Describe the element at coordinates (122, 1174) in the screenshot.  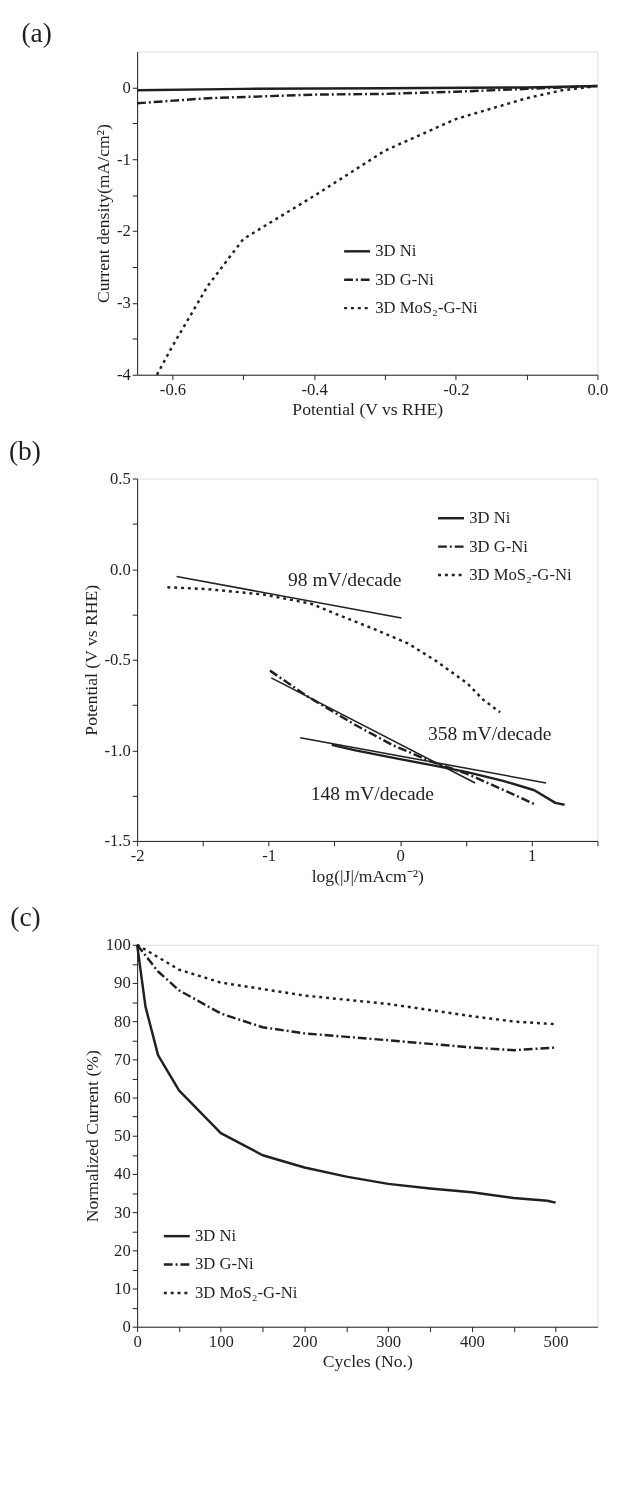
I see `y-tick-label: 40` at that location.